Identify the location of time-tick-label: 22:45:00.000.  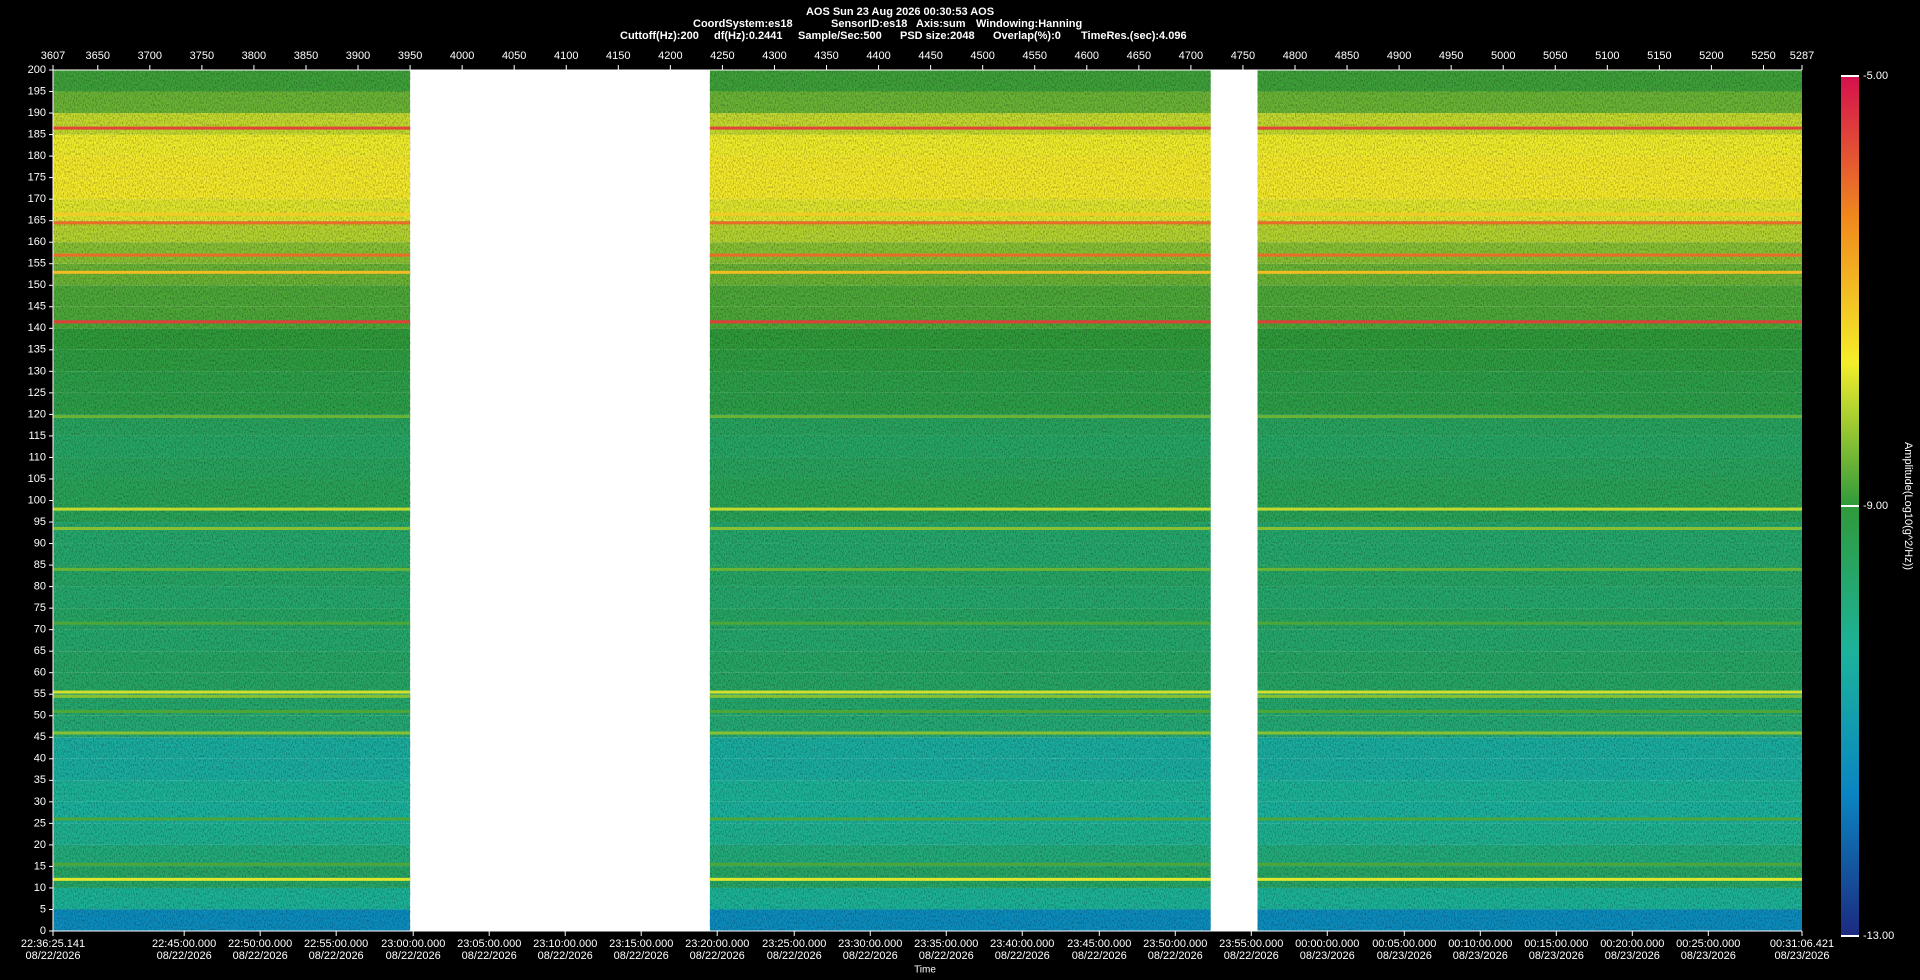
(184, 944).